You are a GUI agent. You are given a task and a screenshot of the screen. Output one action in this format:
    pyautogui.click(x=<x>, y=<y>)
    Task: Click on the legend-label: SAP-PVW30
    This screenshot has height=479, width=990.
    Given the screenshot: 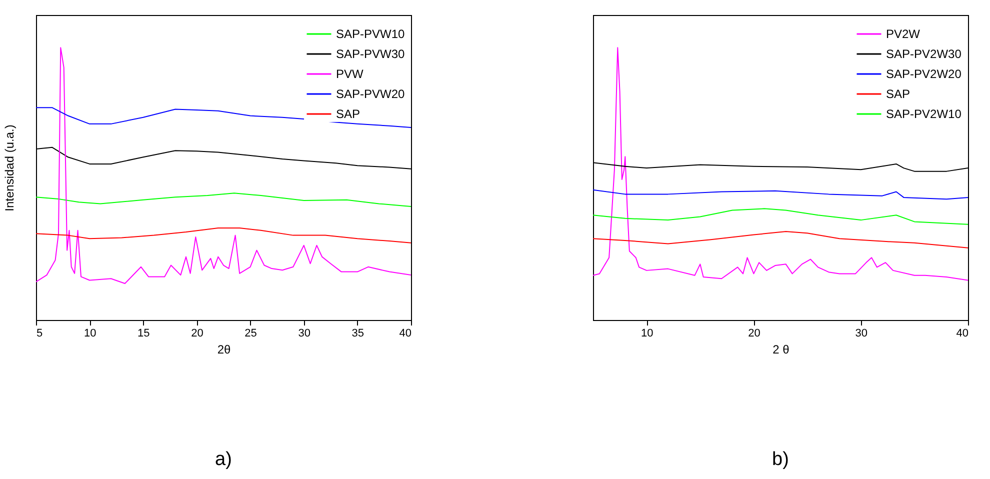 What is the action you would take?
    pyautogui.click(x=371, y=54)
    